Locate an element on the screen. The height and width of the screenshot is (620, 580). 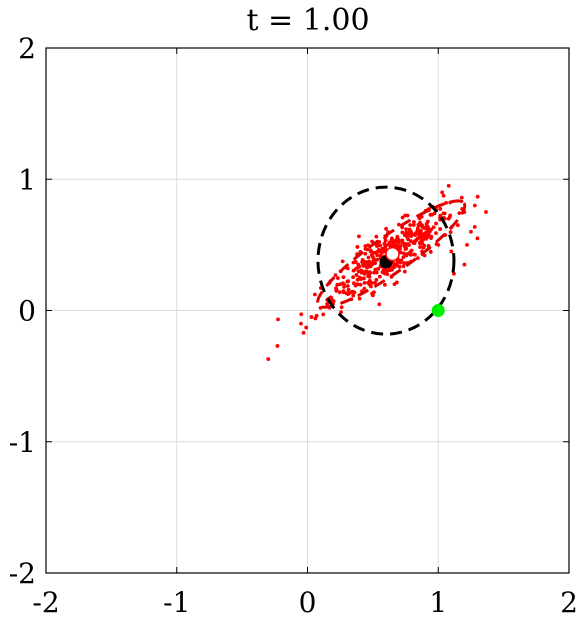
plot-content is located at coordinates (377, 272).